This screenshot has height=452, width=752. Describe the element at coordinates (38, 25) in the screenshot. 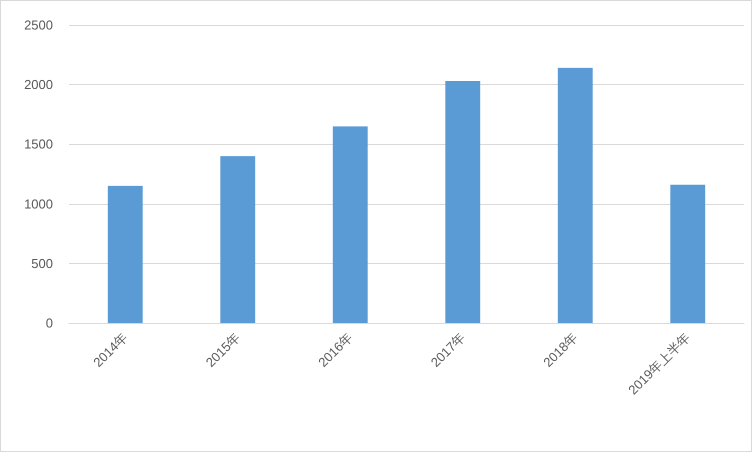

I see `y-tick-label: 2500` at that location.